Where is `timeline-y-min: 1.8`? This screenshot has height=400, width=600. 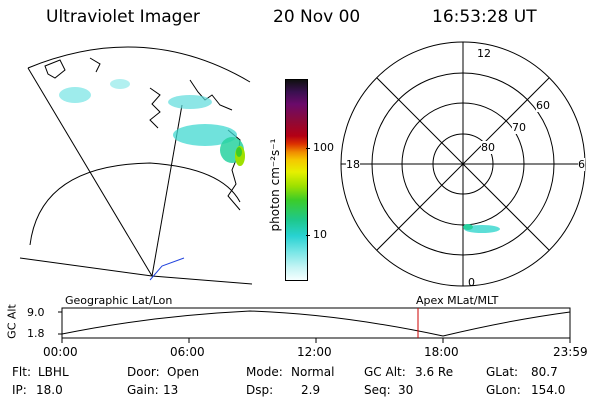 timeline-y-min: 1.8 is located at coordinates (36, 333).